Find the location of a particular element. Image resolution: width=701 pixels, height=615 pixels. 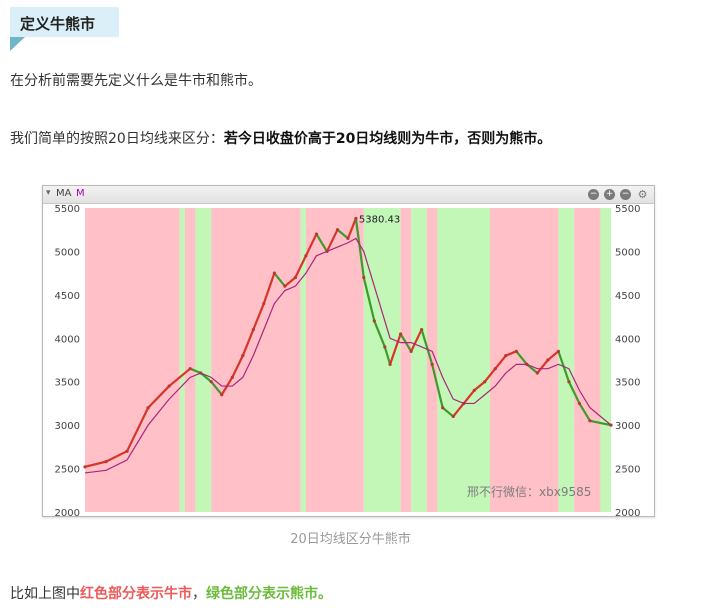

mode-label: M is located at coordinates (80, 193).